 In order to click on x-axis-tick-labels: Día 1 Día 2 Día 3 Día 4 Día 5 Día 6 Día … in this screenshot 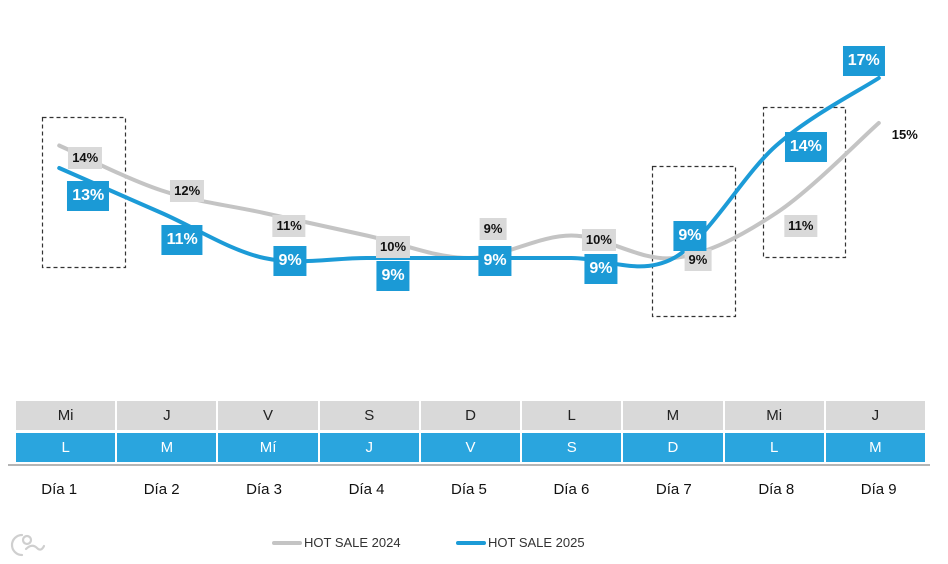, I will do `click(469, 490)`.